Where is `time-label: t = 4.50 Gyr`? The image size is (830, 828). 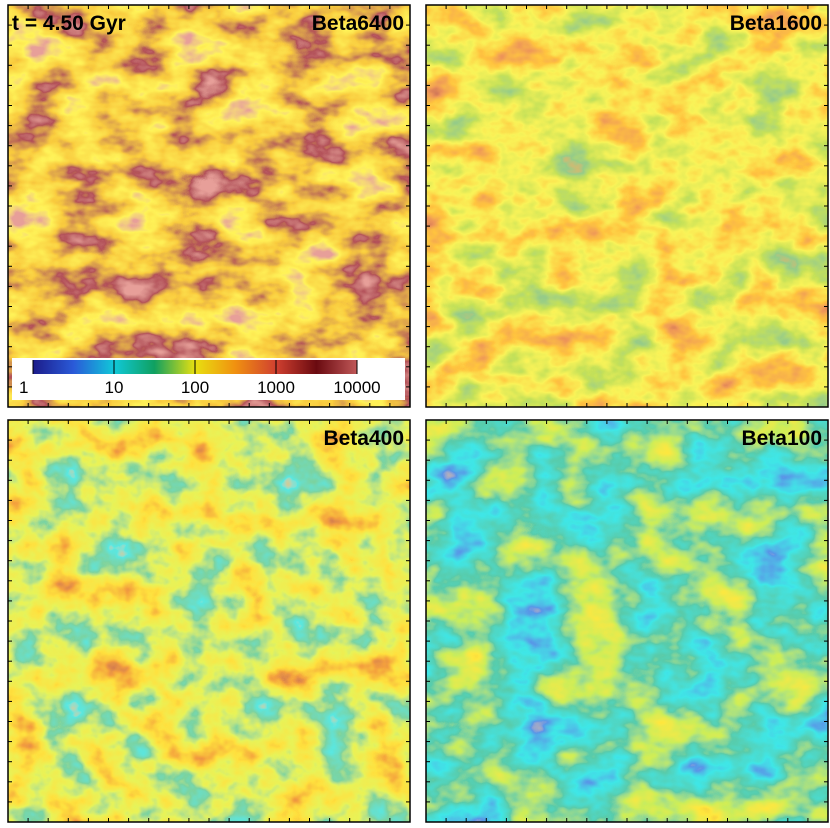 time-label: t = 4.50 Gyr is located at coordinates (69, 23).